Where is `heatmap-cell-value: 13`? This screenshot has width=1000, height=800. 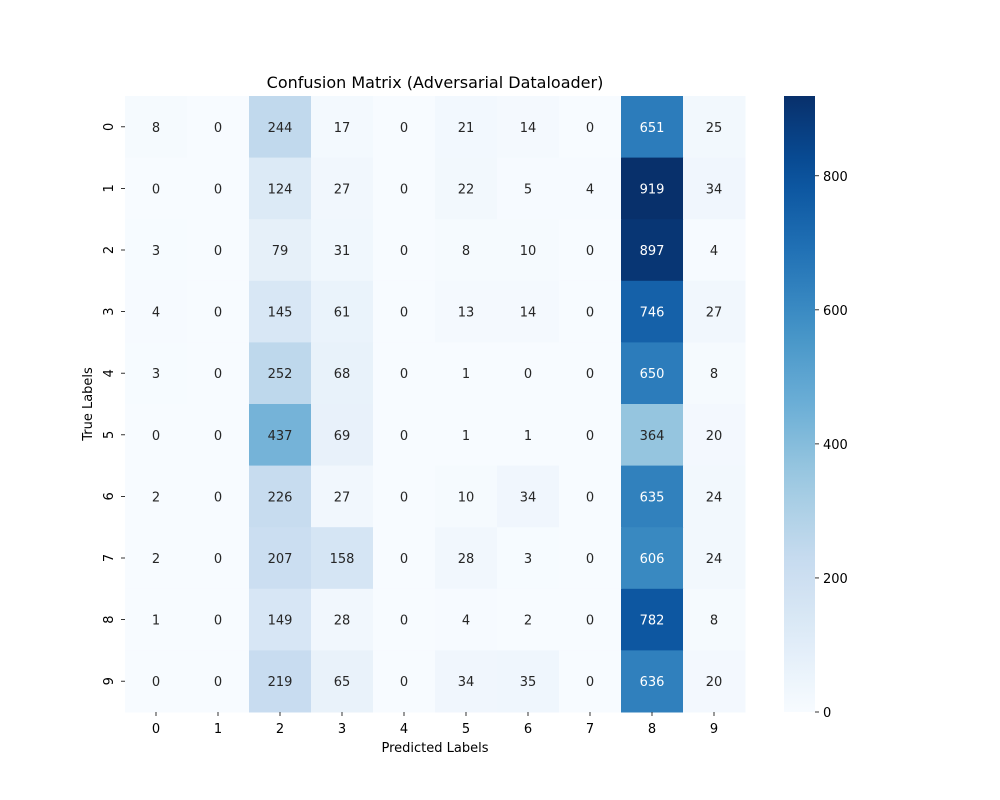
heatmap-cell-value: 13 is located at coordinates (466, 313).